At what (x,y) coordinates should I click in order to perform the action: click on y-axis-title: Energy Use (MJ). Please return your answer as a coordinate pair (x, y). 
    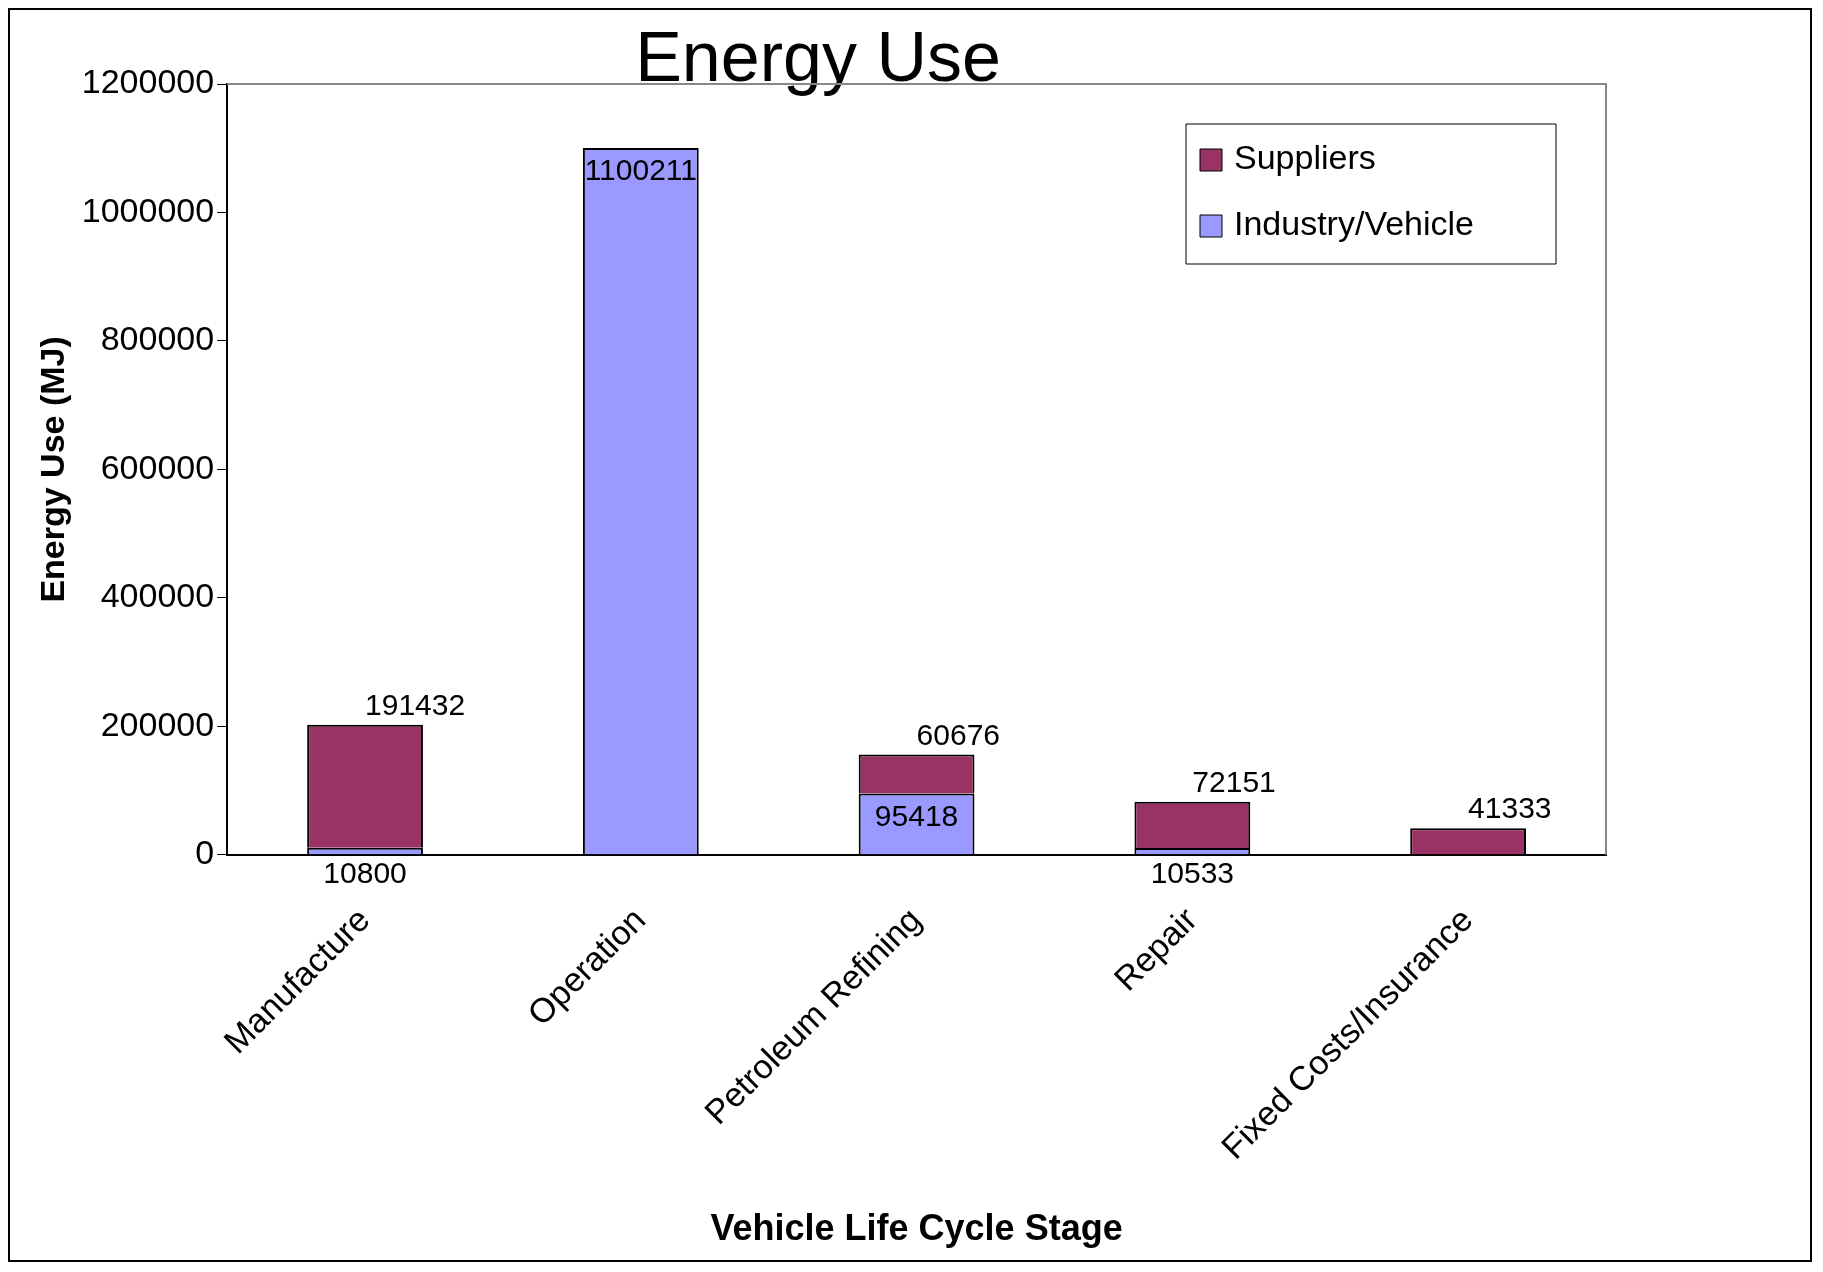
    Looking at the image, I should click on (51, 469).